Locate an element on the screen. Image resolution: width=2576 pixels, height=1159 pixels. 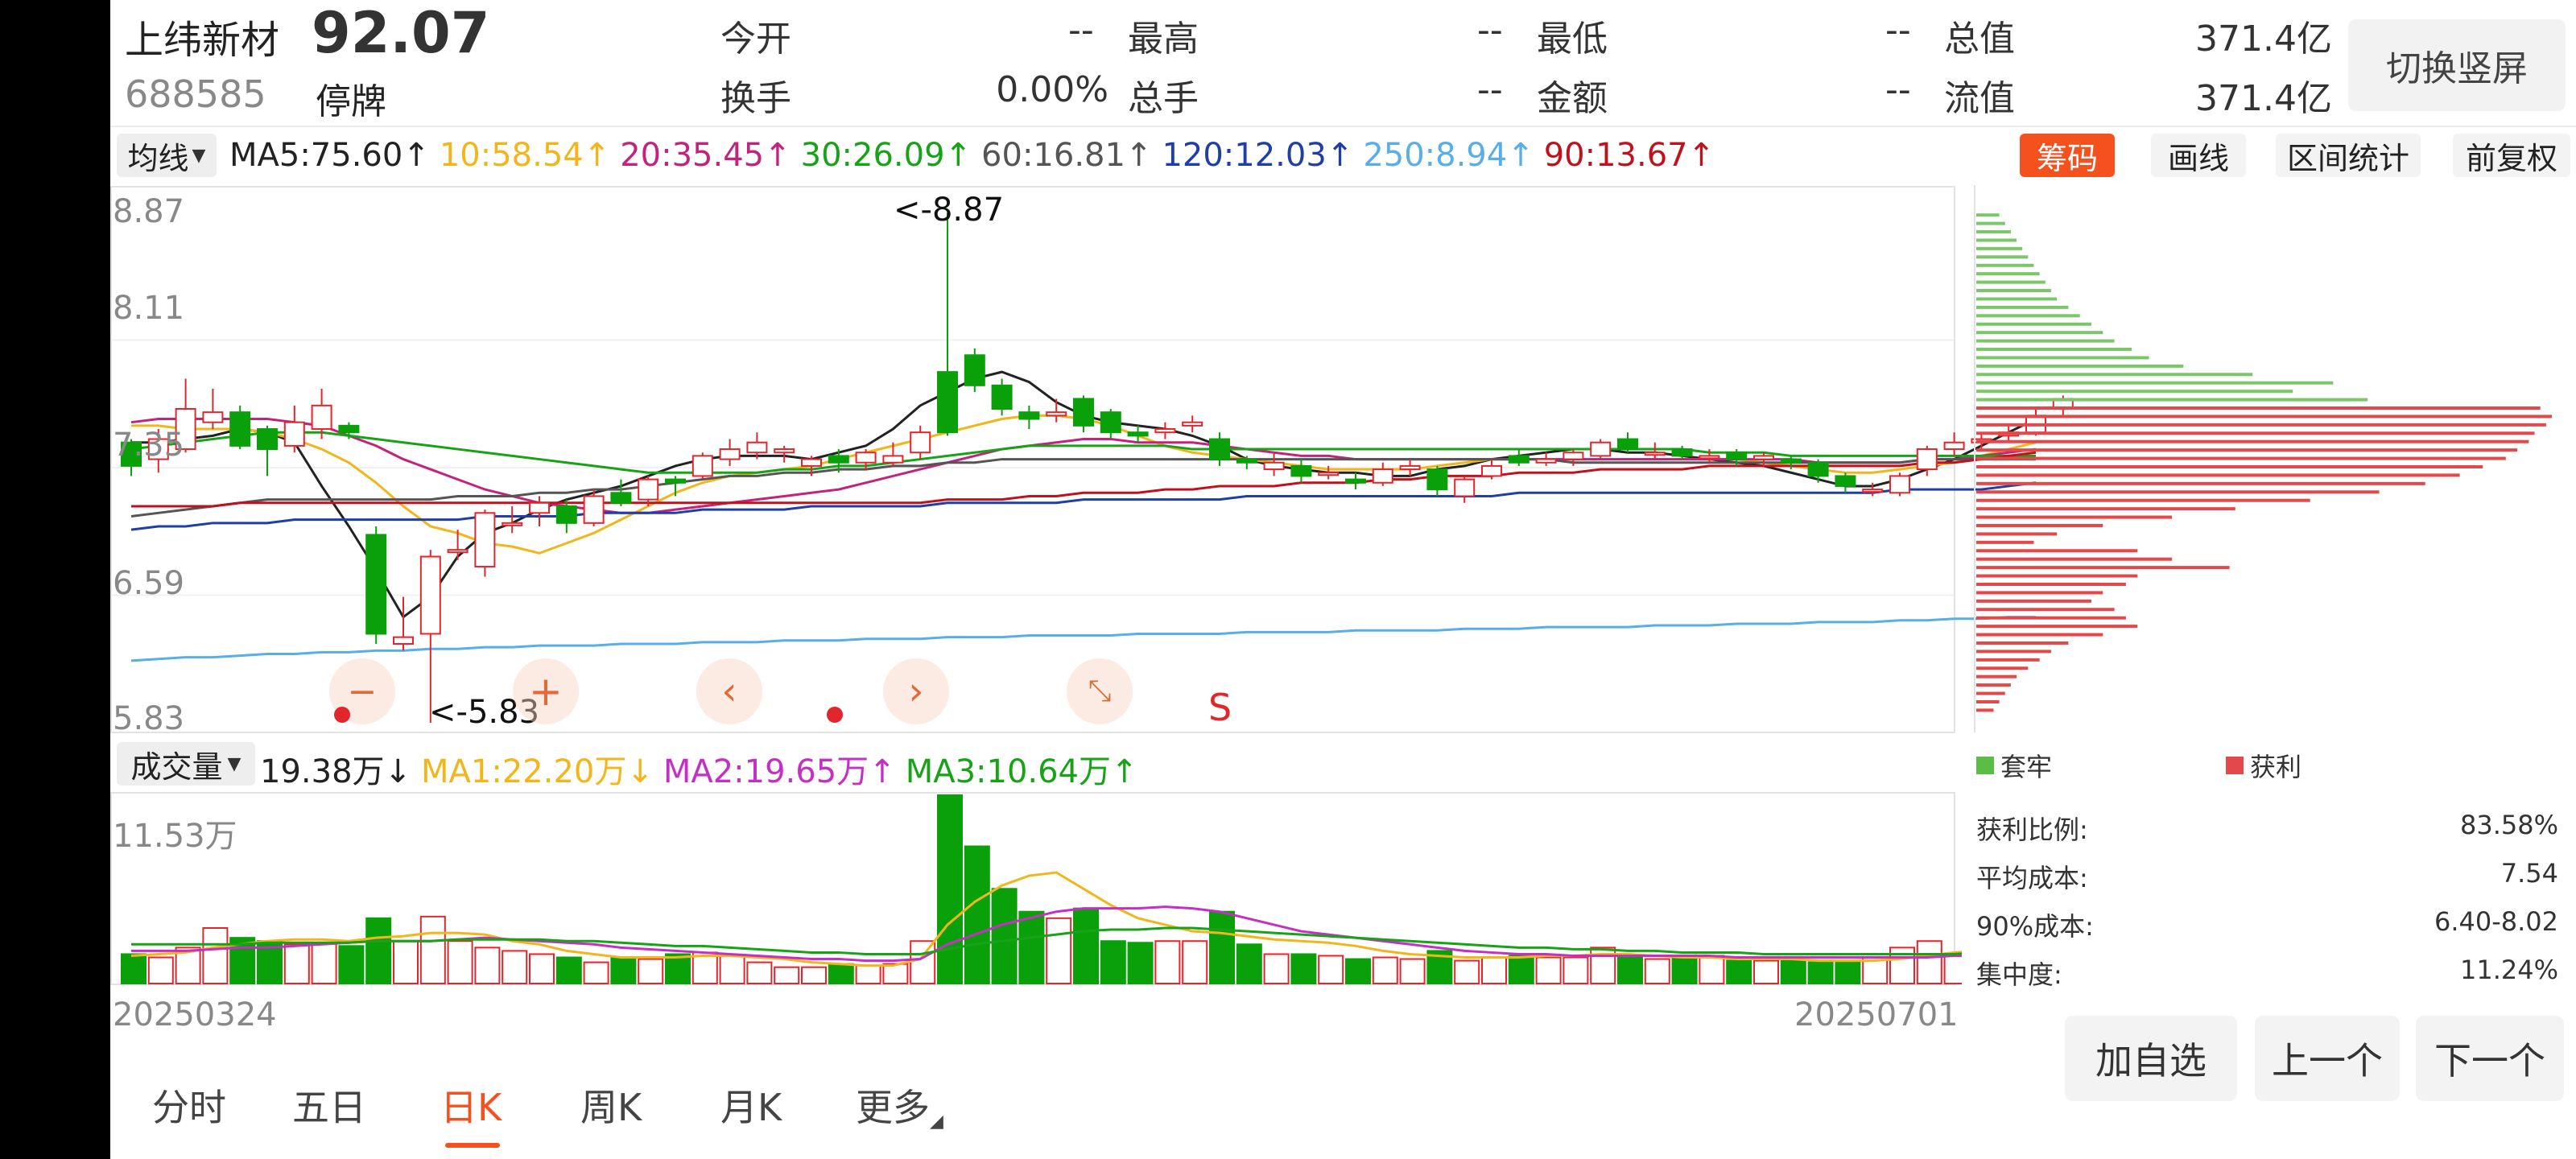
ma-selector: 均线 ▼ is located at coordinates (167, 155).